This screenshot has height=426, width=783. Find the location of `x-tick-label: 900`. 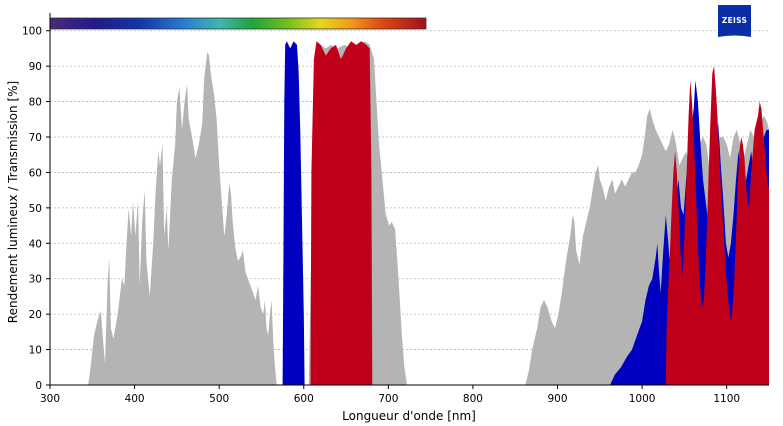

x-tick-label: 900 is located at coordinates (558, 399).